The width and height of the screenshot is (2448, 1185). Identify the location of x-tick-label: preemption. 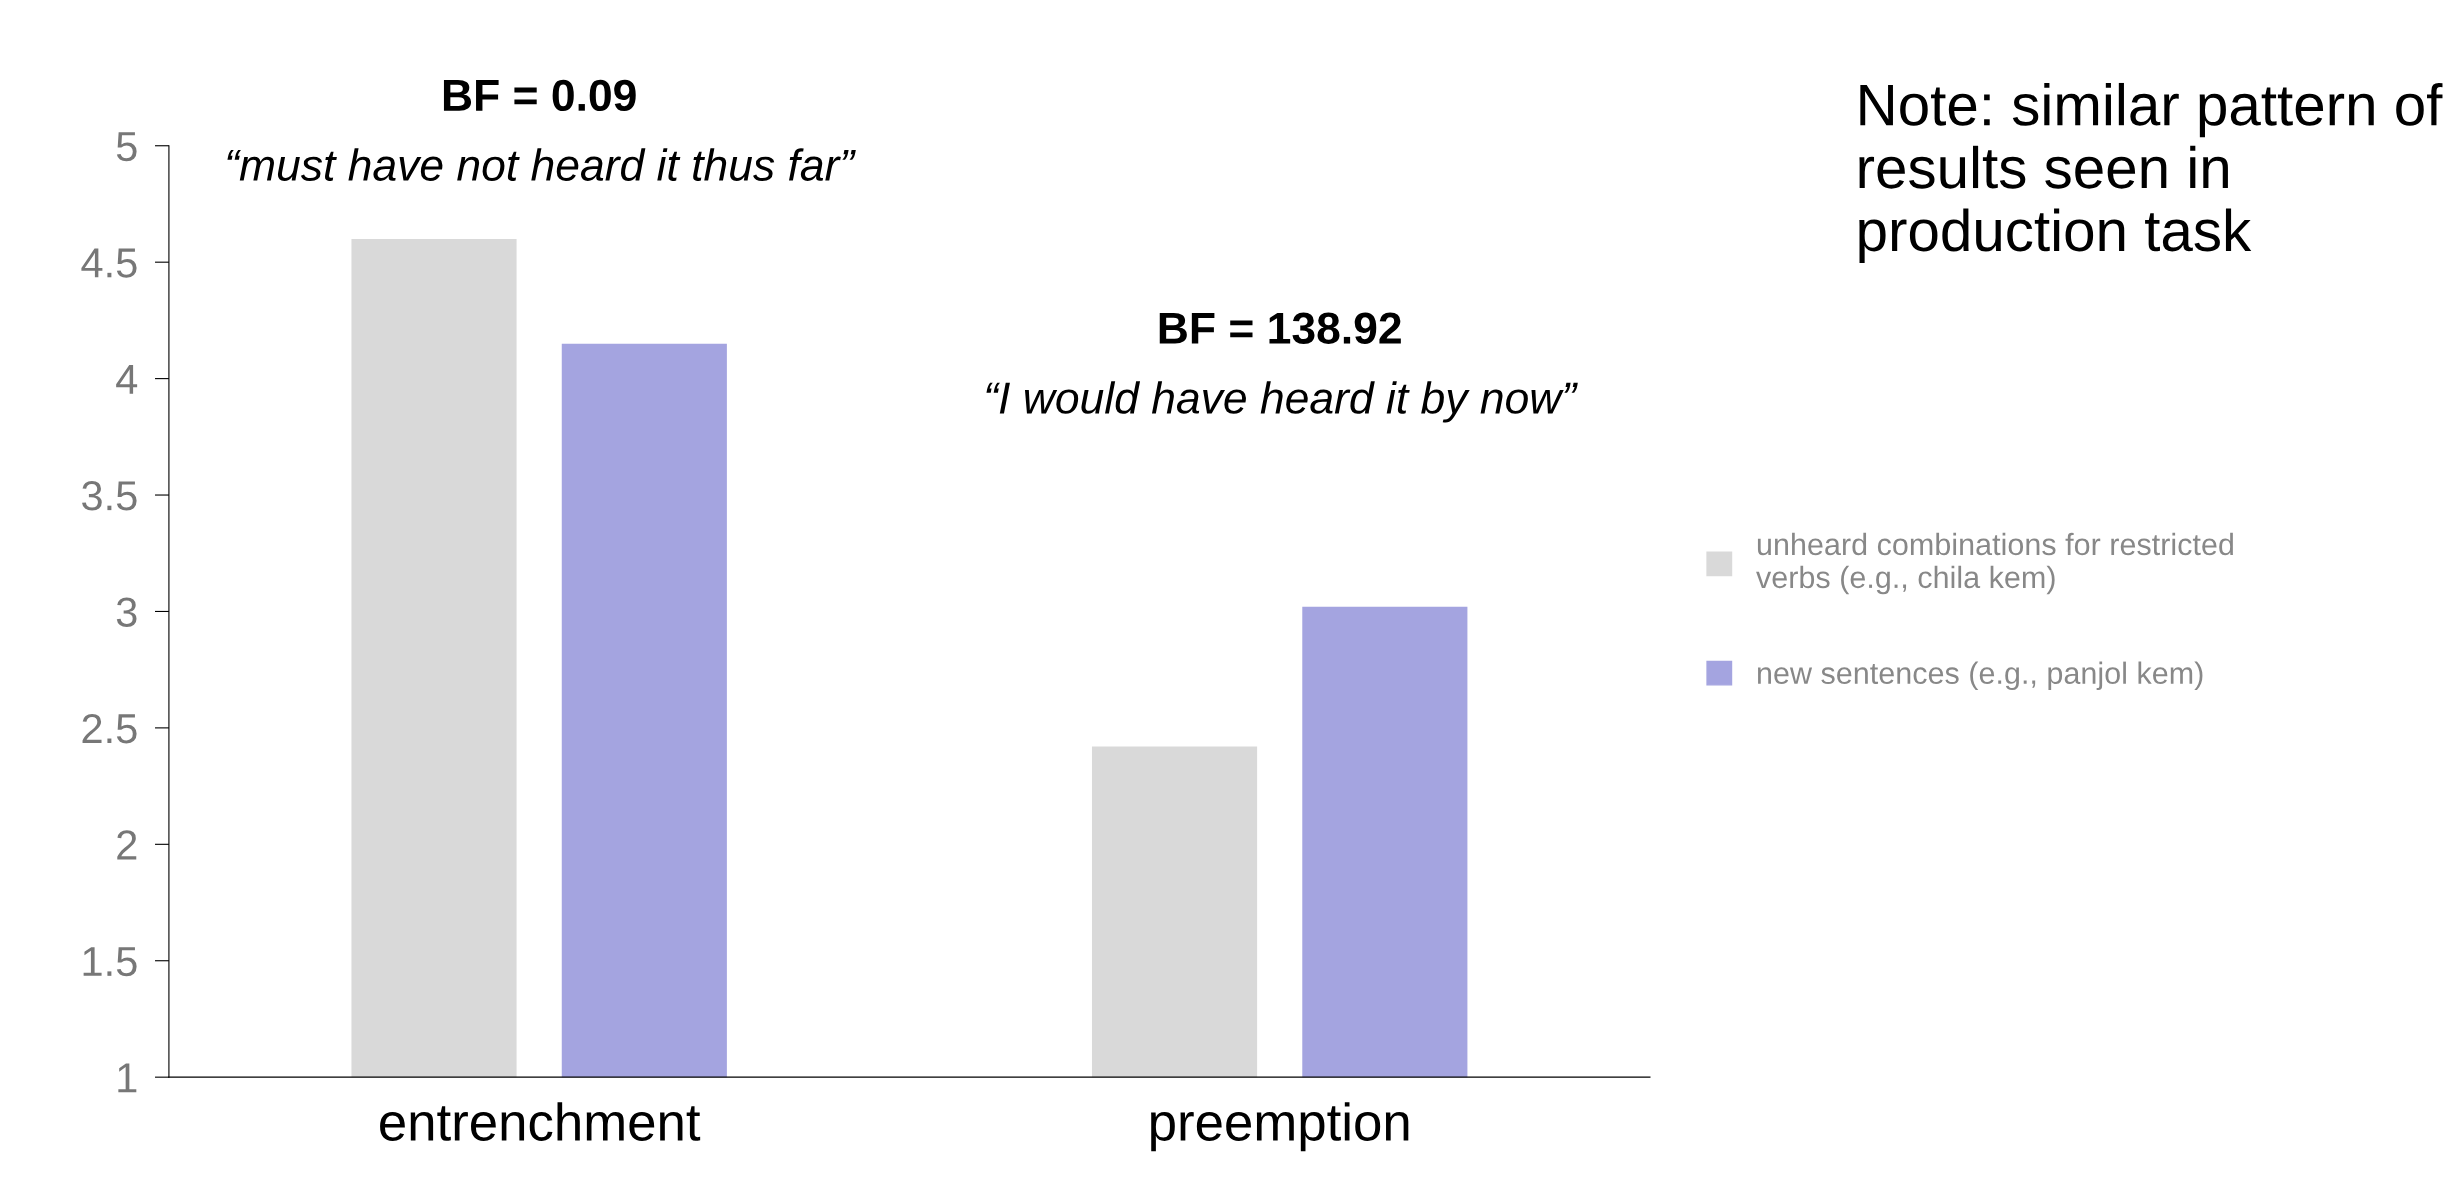
(1280, 1127).